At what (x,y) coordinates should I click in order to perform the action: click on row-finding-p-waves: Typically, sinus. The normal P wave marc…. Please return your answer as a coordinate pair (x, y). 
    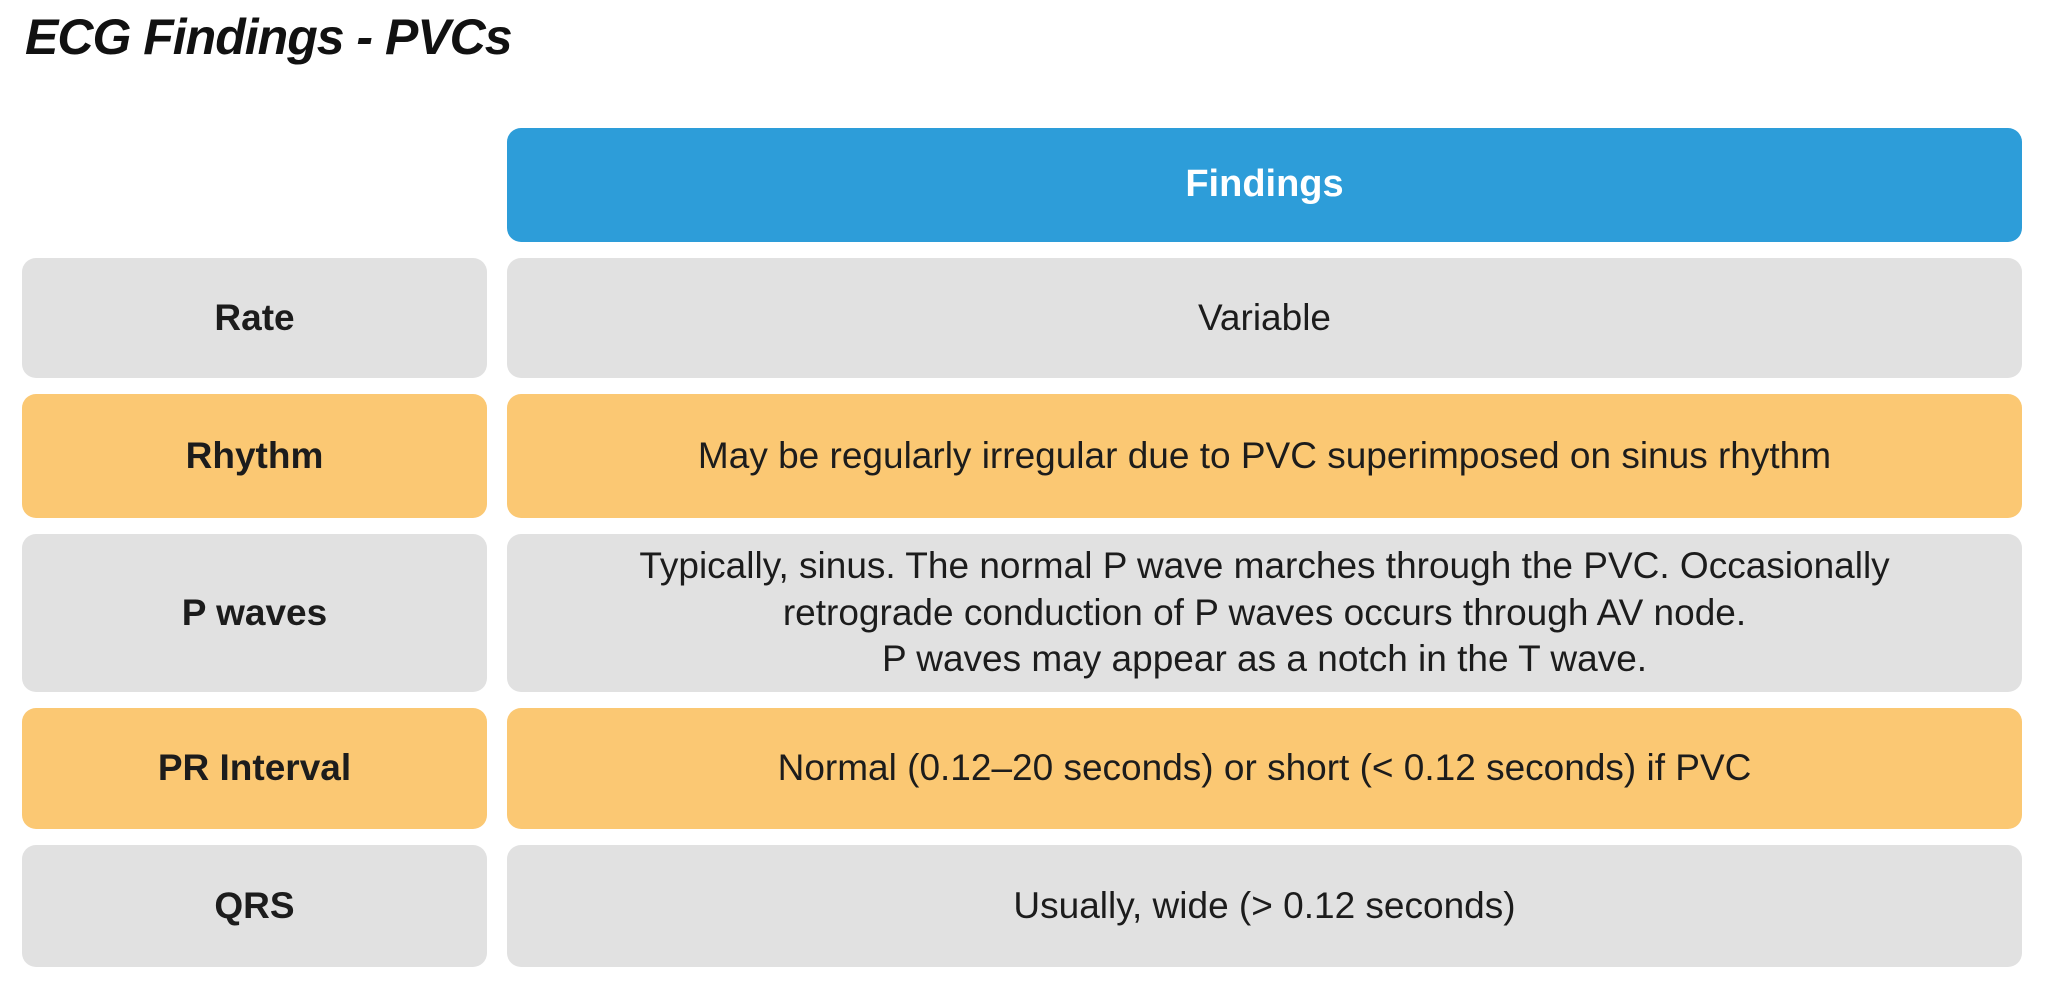
    Looking at the image, I should click on (1264, 613).